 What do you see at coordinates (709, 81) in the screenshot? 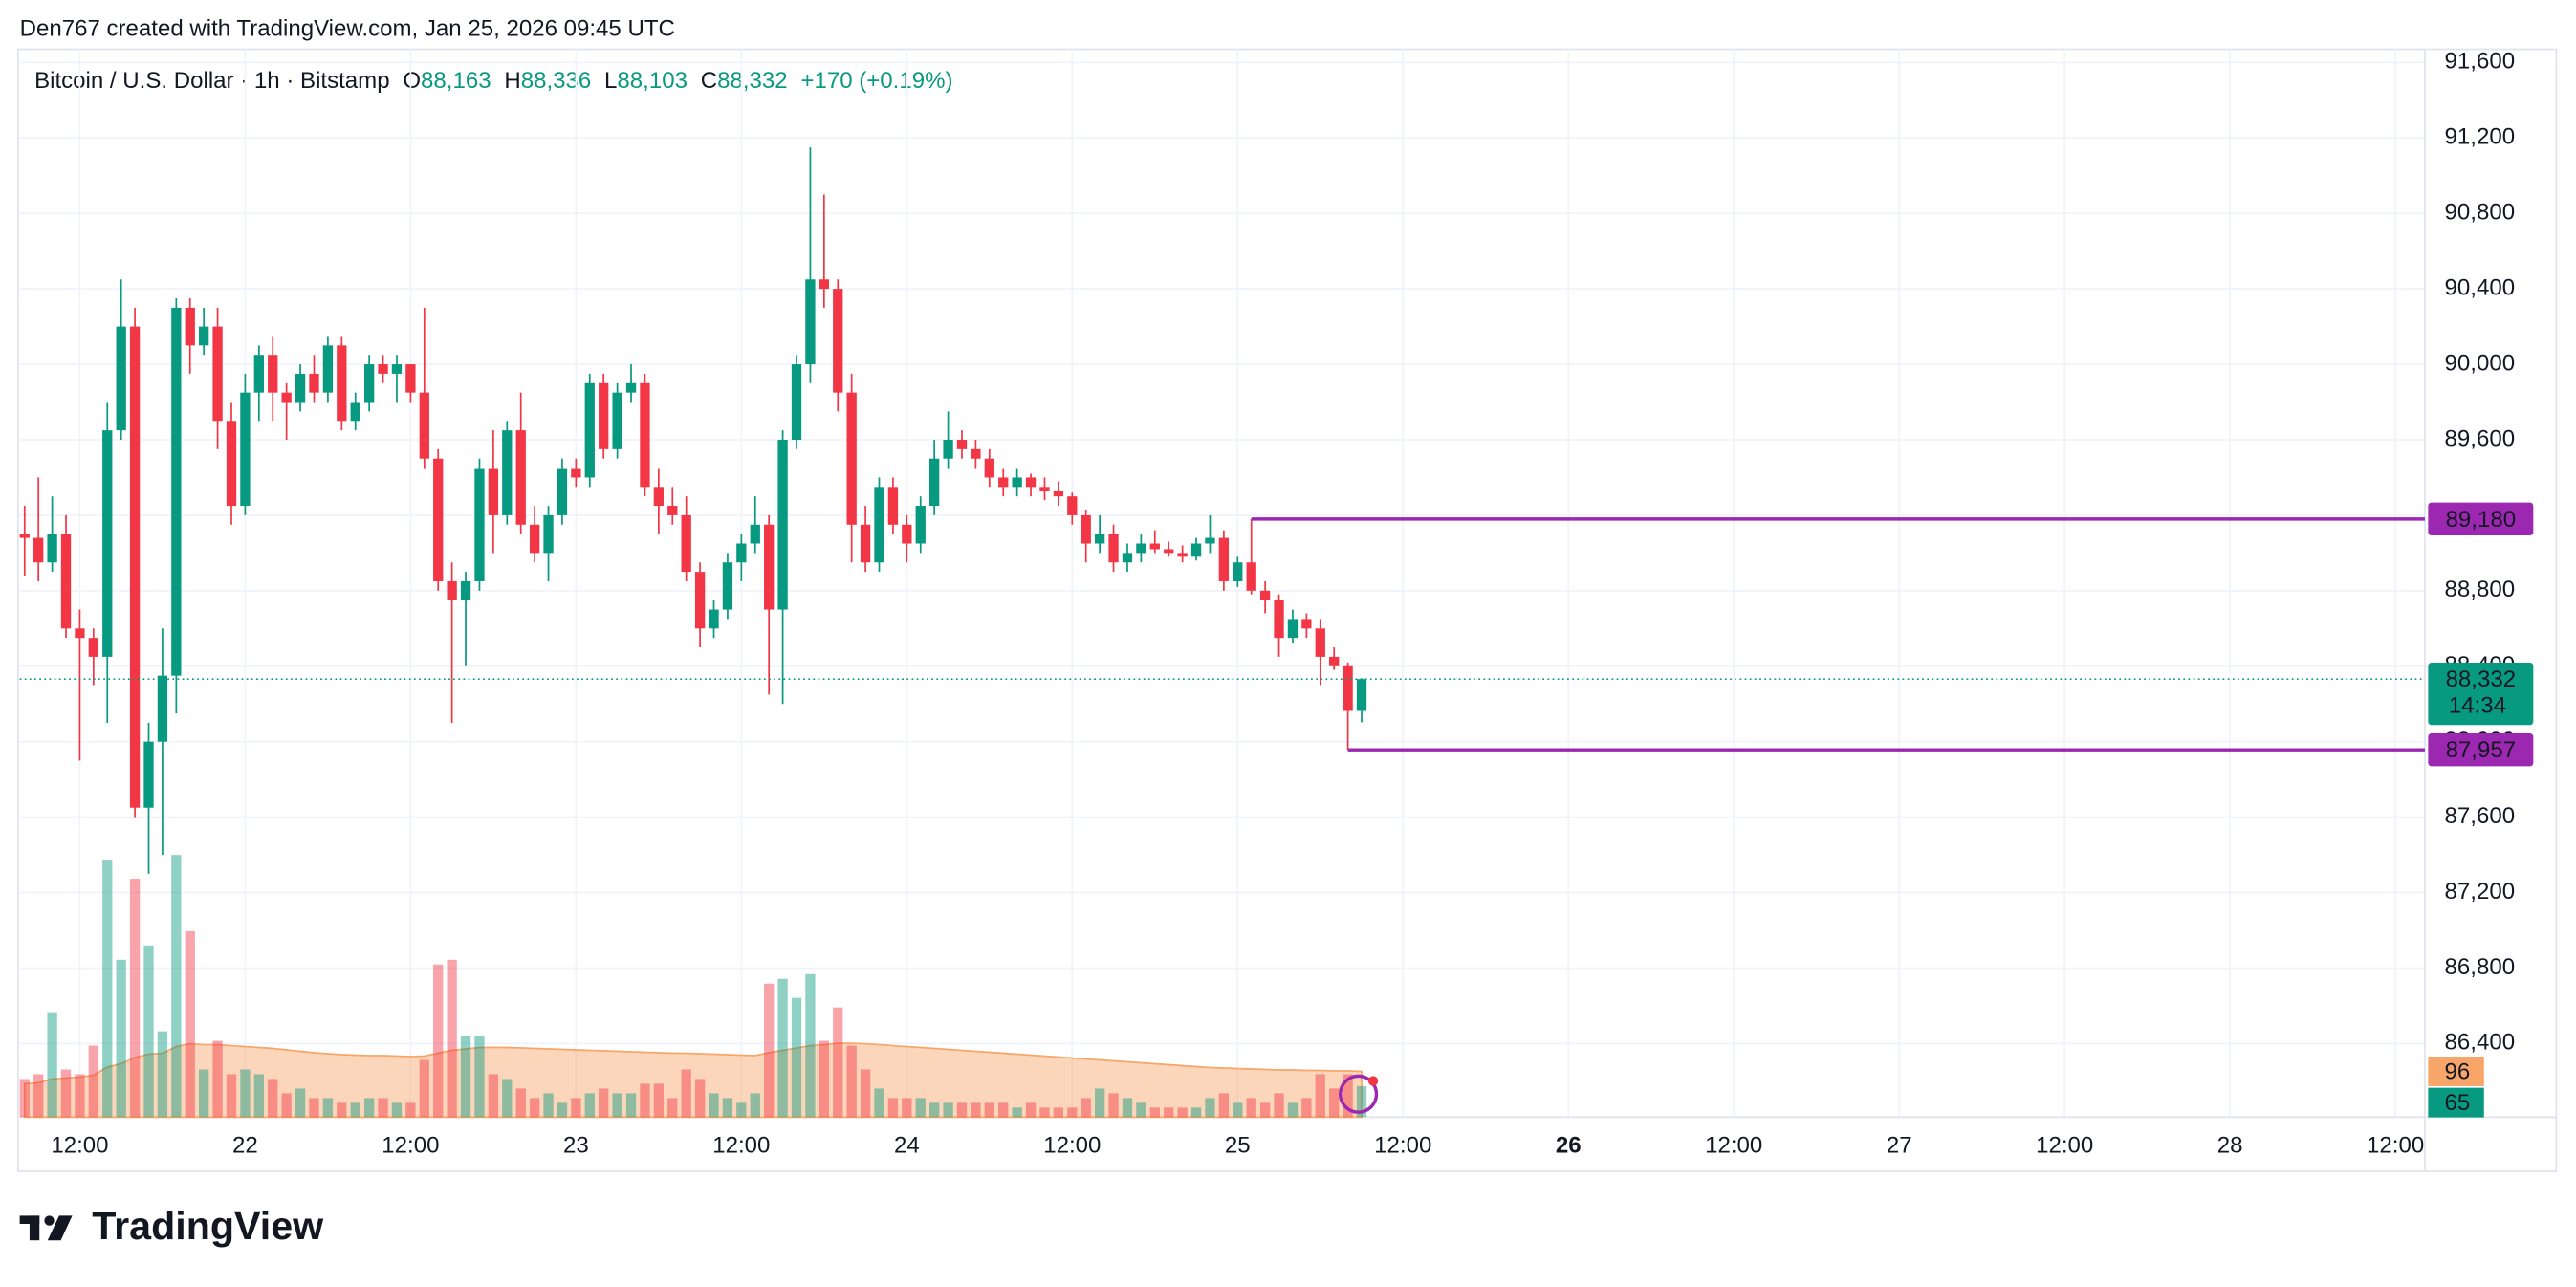
I see `ohlc-label: C` at bounding box center [709, 81].